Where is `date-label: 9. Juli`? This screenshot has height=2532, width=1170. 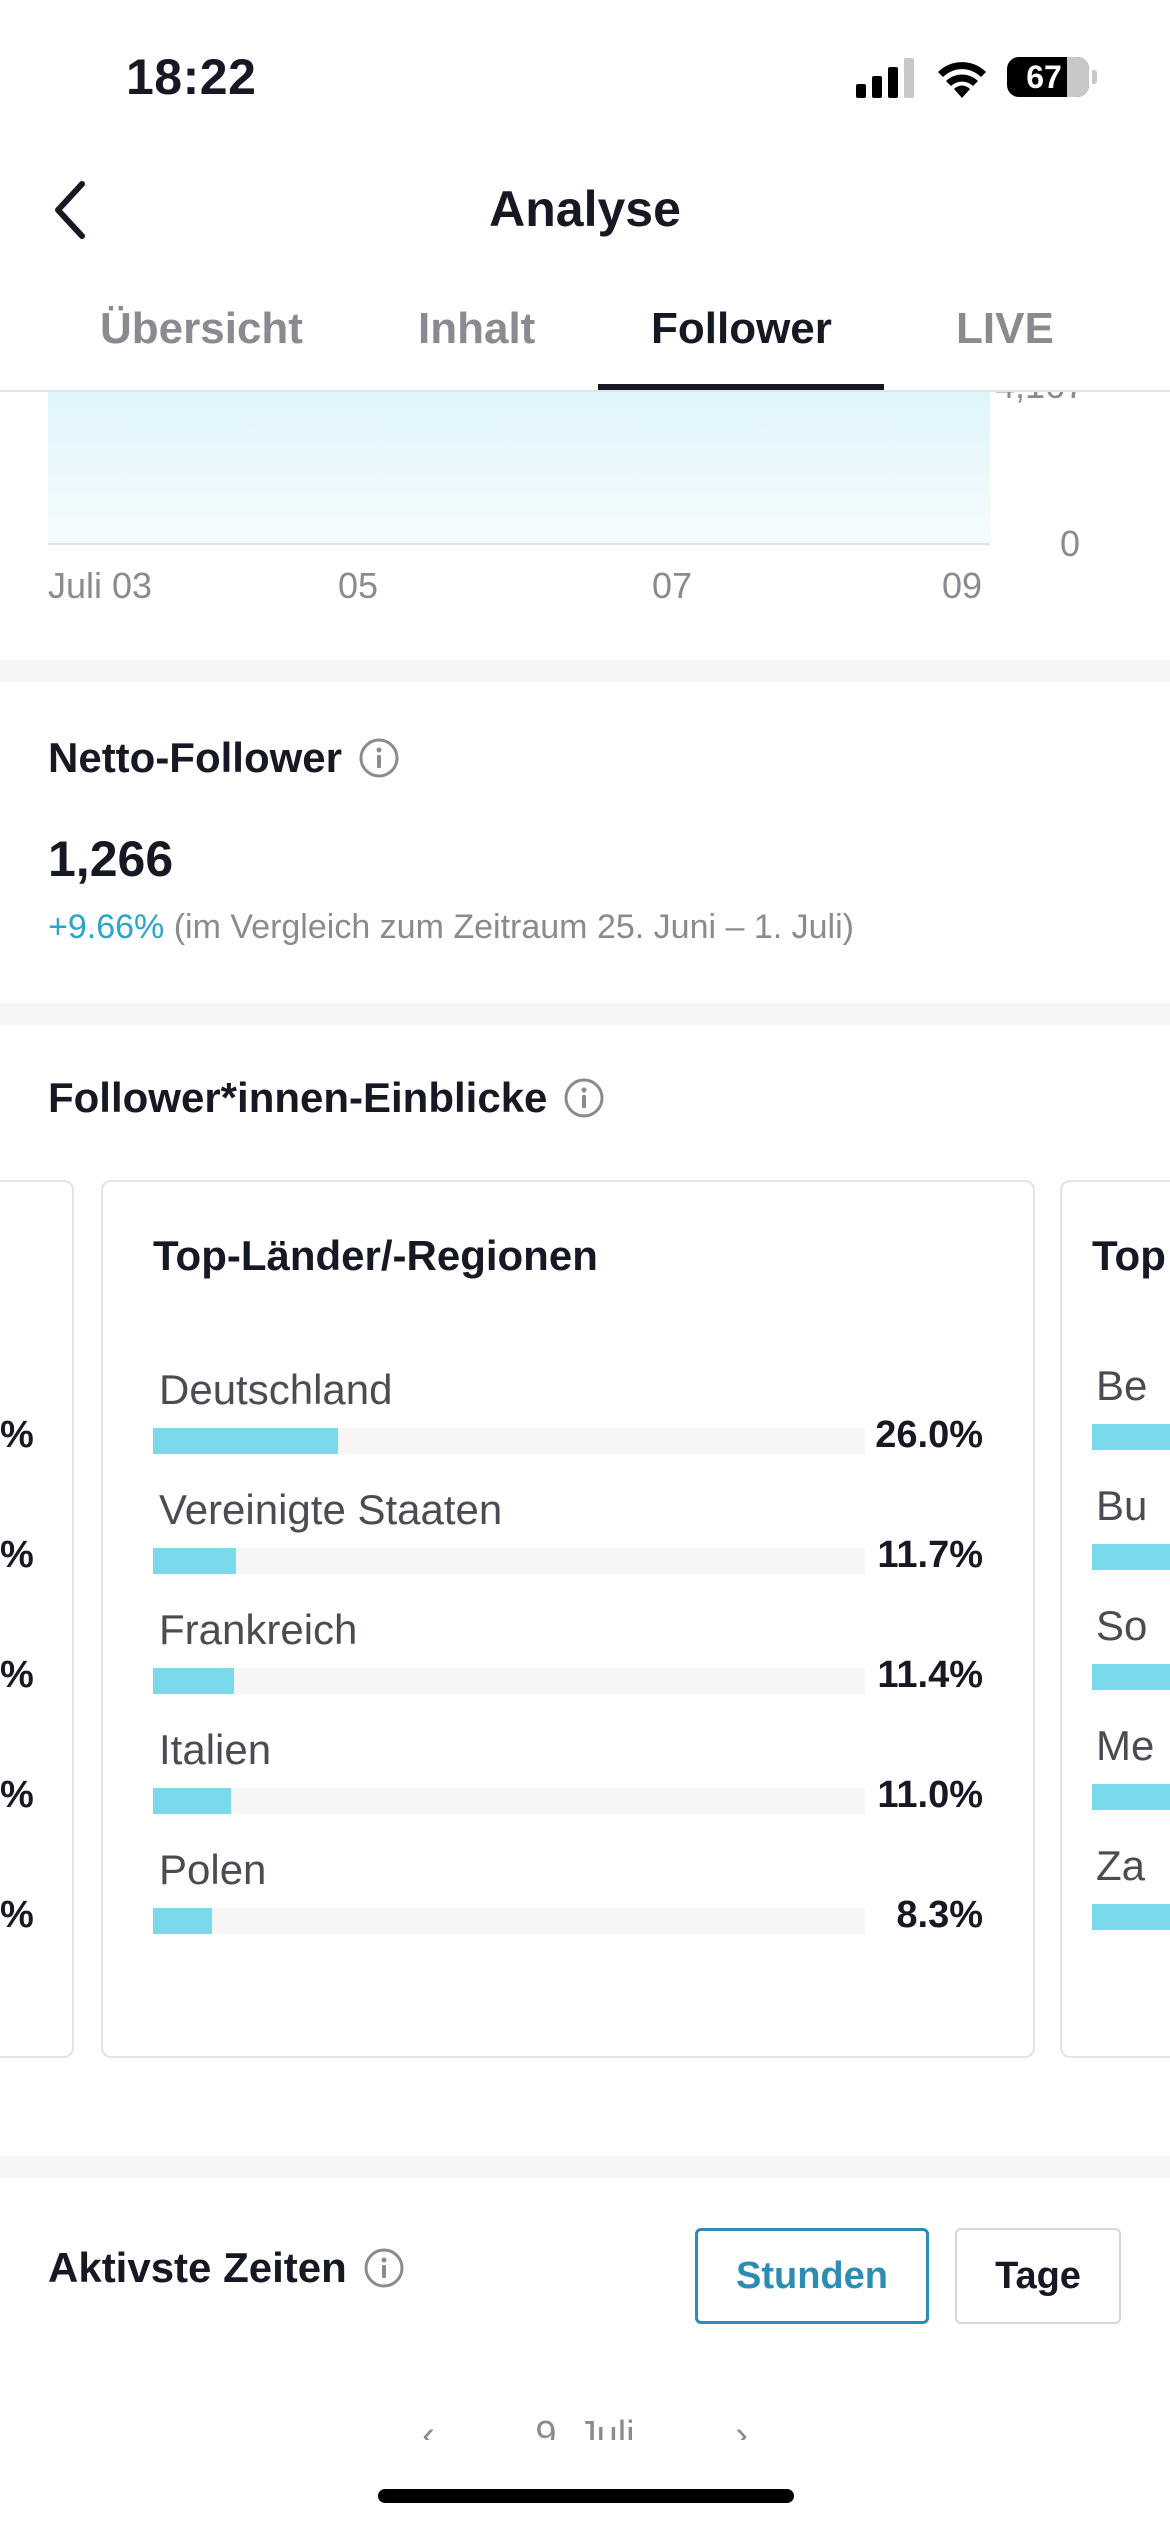
date-label: 9. Juli is located at coordinates (585, 2427).